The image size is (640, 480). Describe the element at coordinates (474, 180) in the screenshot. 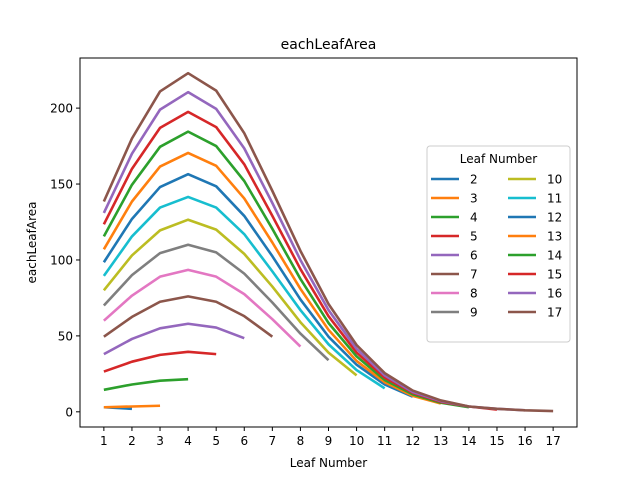

I see `legend-label-2: 2` at that location.